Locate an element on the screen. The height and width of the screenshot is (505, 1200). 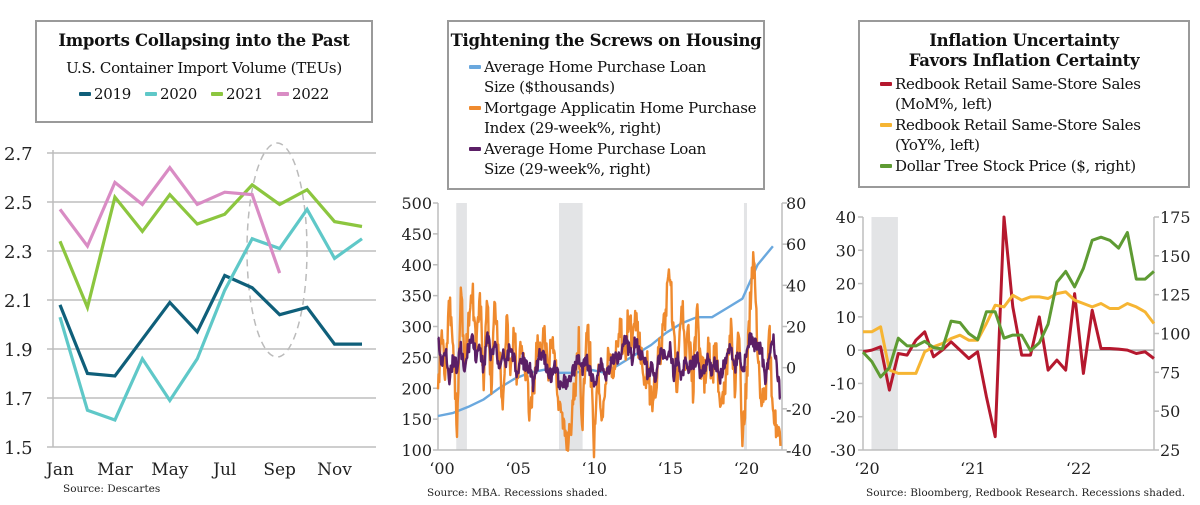
left-y-tick-label: 250 is located at coordinates (416, 357).